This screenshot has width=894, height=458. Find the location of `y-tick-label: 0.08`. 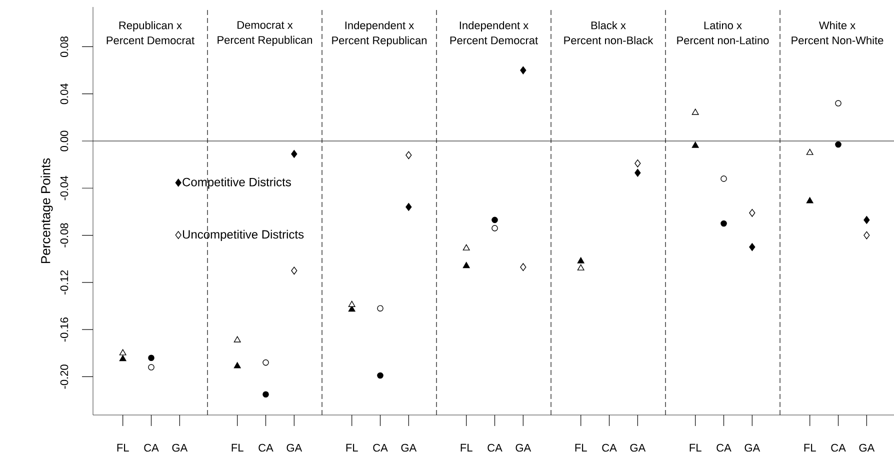

y-tick-label: 0.08 is located at coordinates (64, 46).